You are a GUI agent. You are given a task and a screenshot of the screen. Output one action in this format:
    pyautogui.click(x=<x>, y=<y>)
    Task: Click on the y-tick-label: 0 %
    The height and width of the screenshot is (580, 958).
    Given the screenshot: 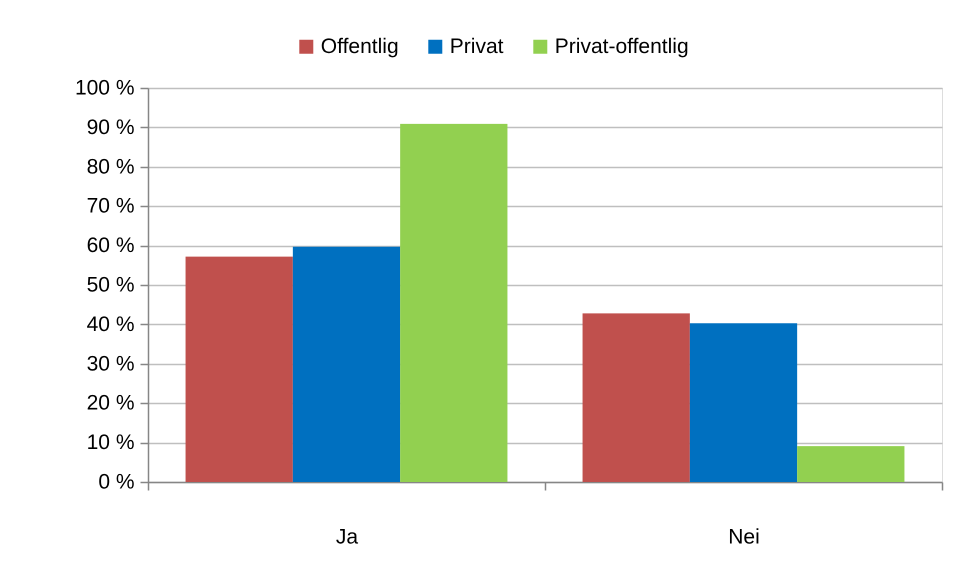 What is the action you would take?
    pyautogui.click(x=116, y=482)
    